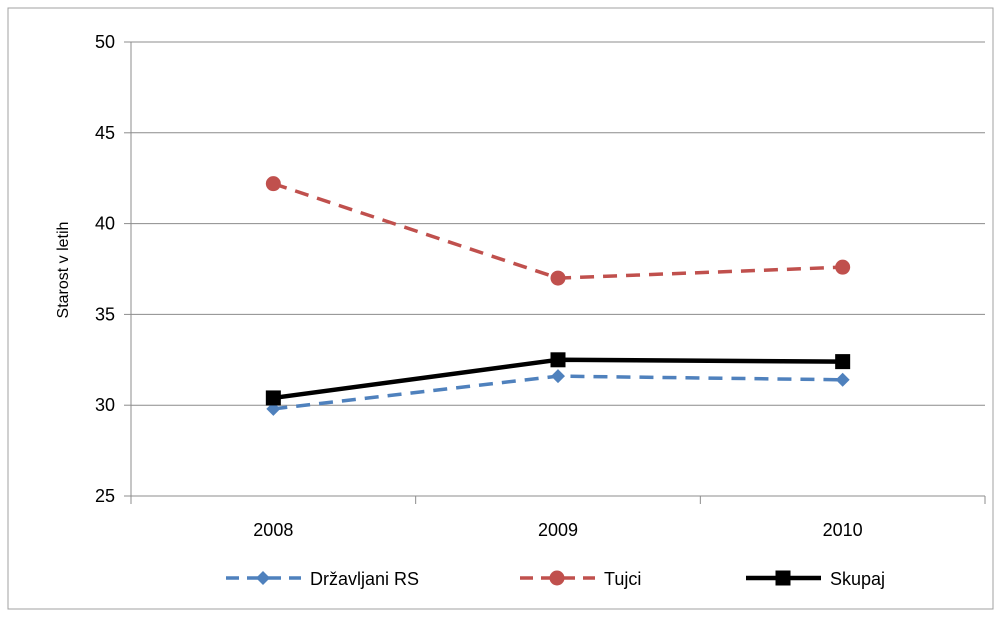 The image size is (1001, 617). What do you see at coordinates (105, 133) in the screenshot?
I see `y-tick-label: 45` at bounding box center [105, 133].